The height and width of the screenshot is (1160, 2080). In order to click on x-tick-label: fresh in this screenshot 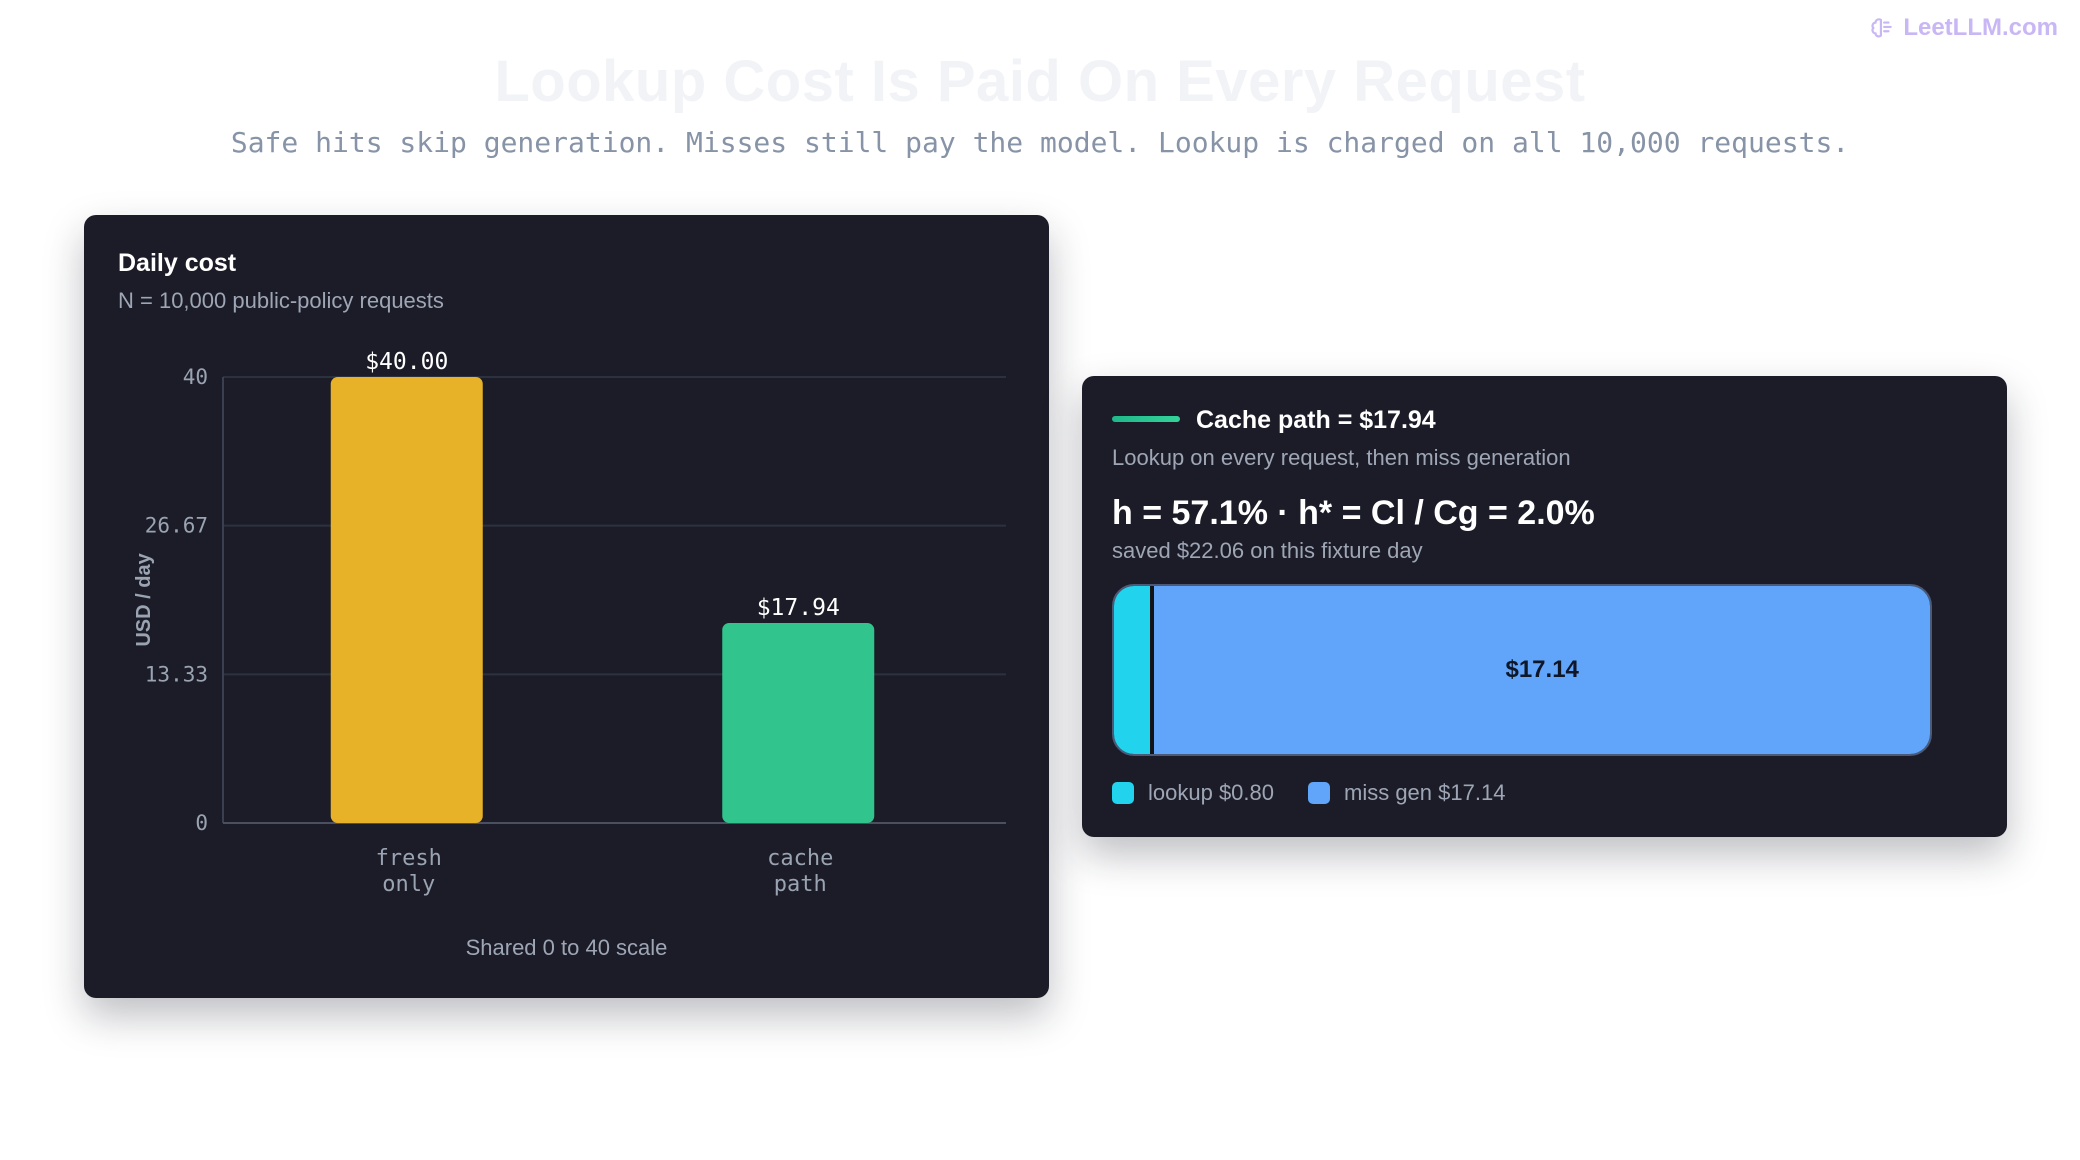, I will do `click(409, 858)`.